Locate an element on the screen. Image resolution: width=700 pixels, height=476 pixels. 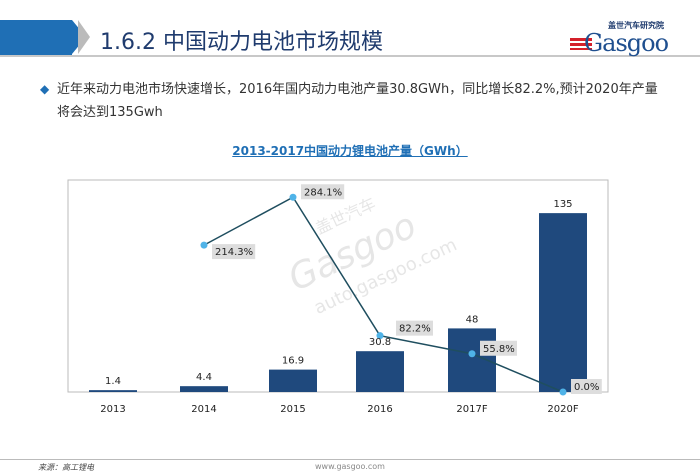
bar-label: 135 is located at coordinates (562, 204).